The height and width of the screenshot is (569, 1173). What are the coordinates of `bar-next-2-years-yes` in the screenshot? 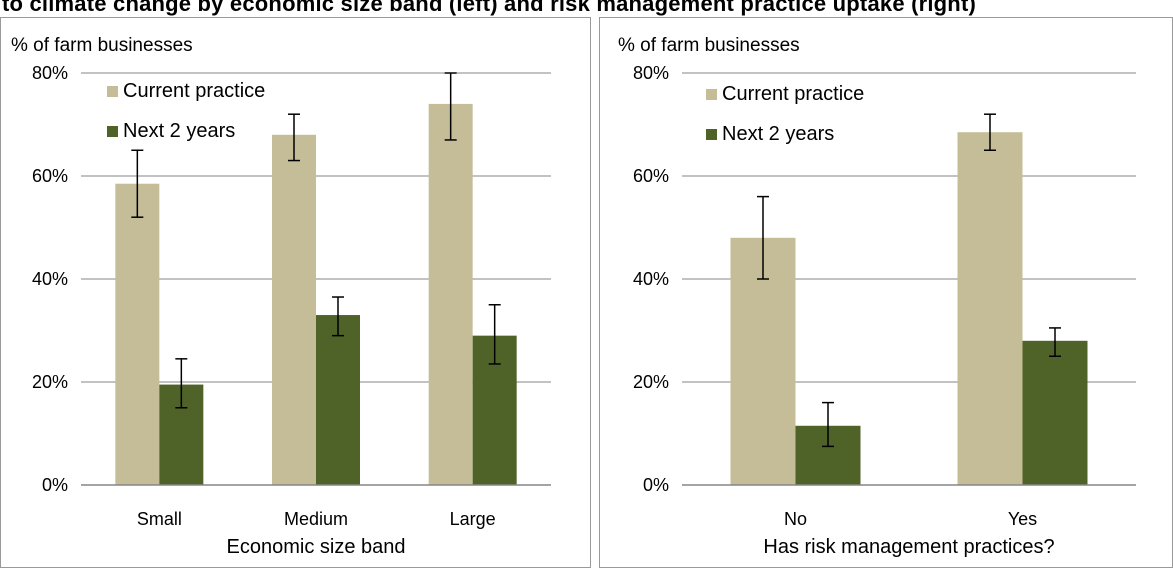 It's located at (1055, 412).